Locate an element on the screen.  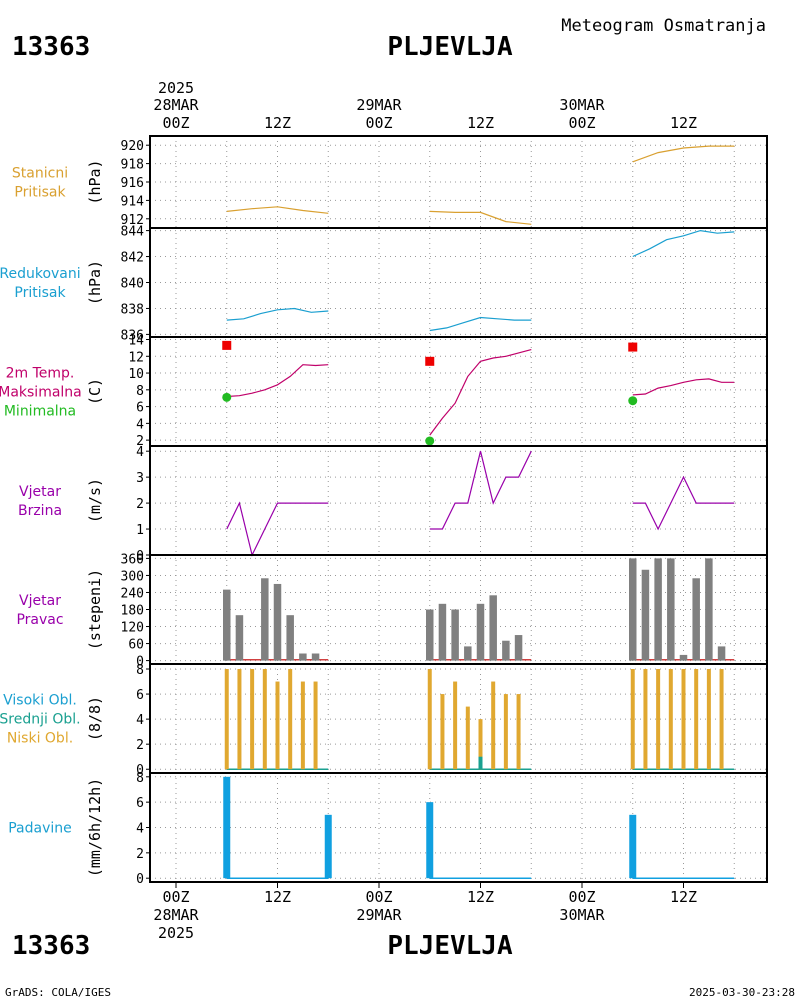
y-tick-label: 836 is located at coordinates (132, 335).